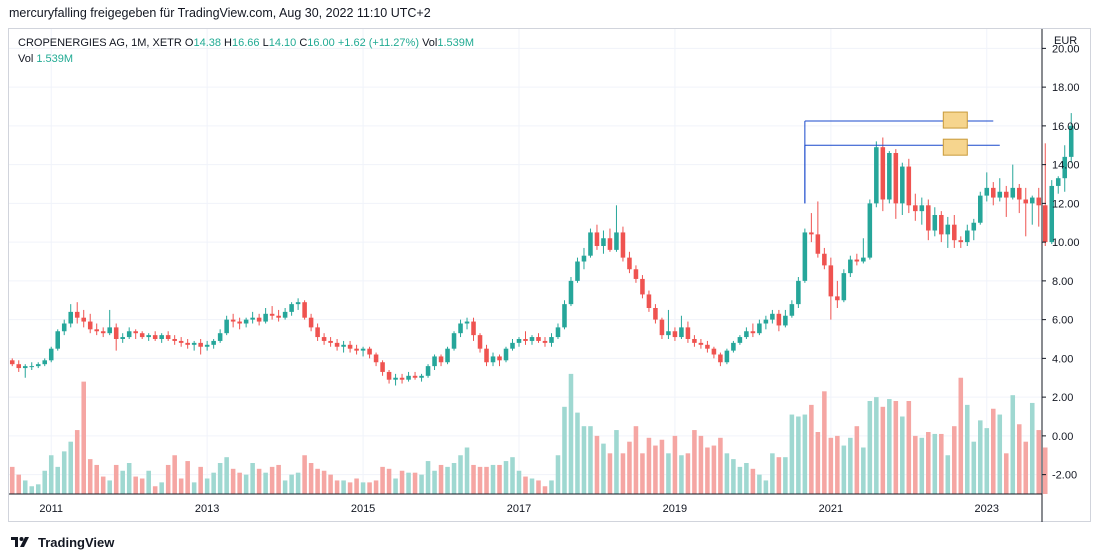  Describe the element at coordinates (456, 43) in the screenshot. I see `legend-vol-value: 1.539M` at that location.